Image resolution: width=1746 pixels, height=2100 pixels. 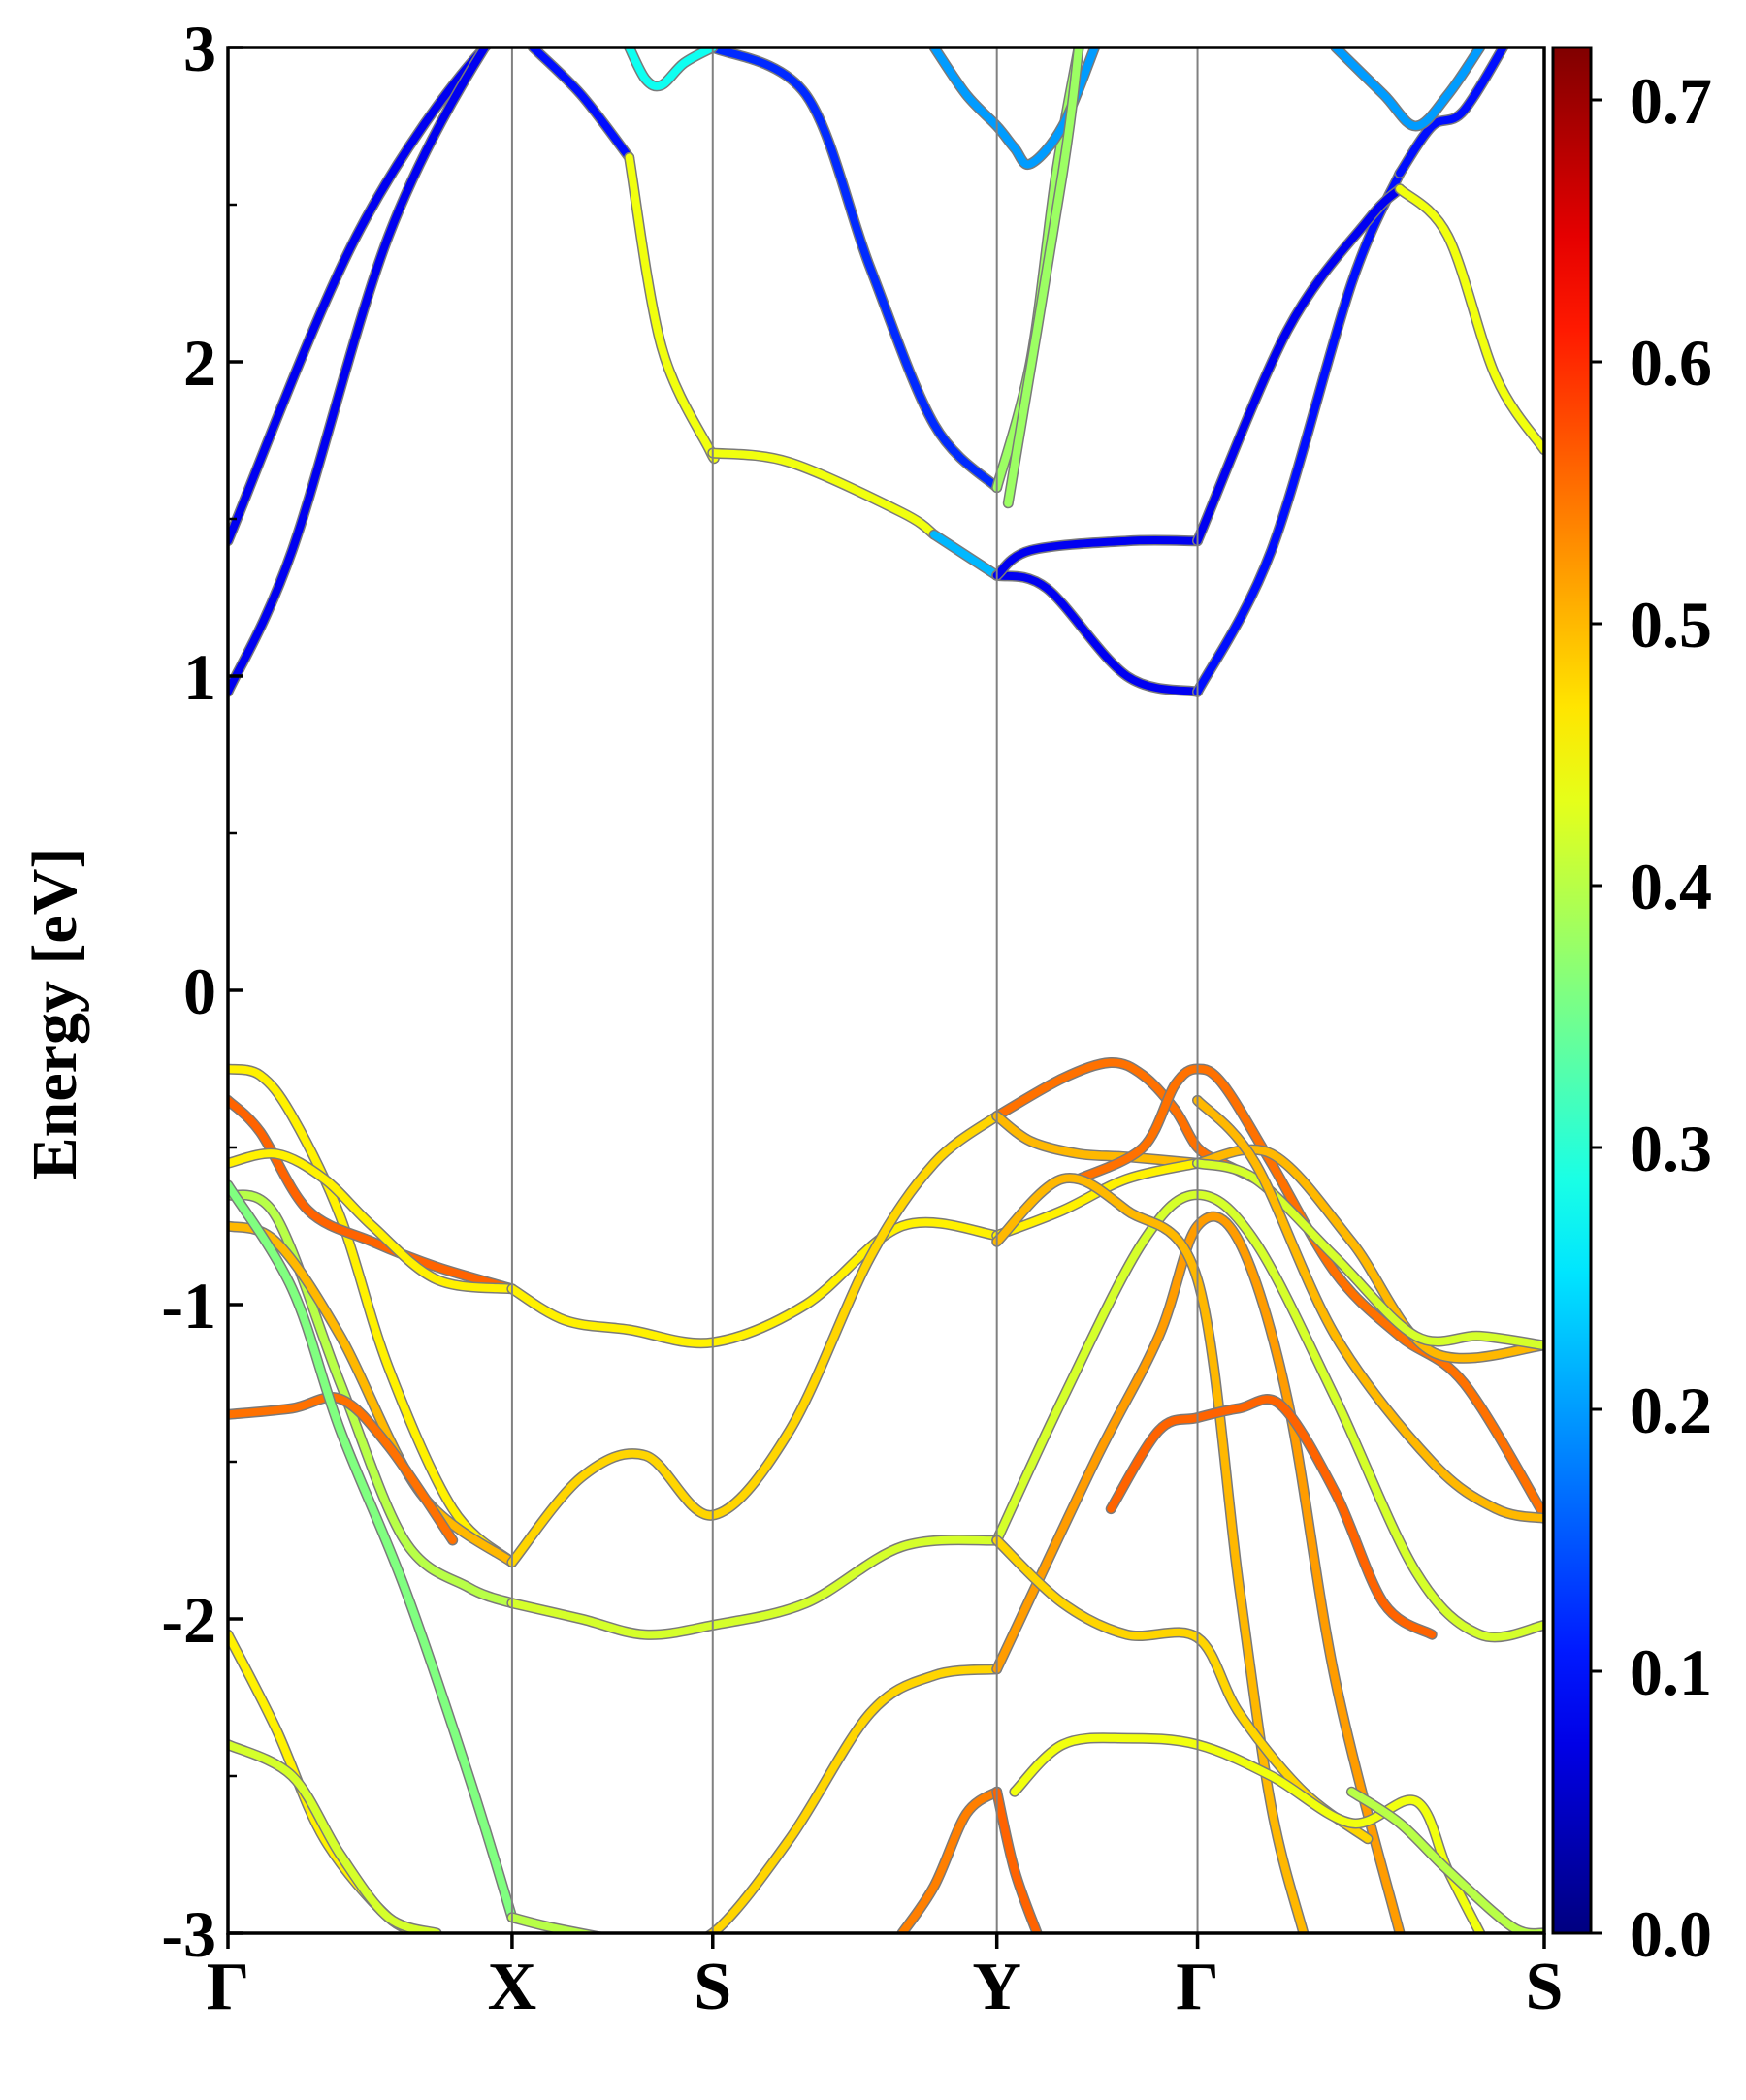 What do you see at coordinates (199, 48) in the screenshot?
I see `y-tick-label: 3` at bounding box center [199, 48].